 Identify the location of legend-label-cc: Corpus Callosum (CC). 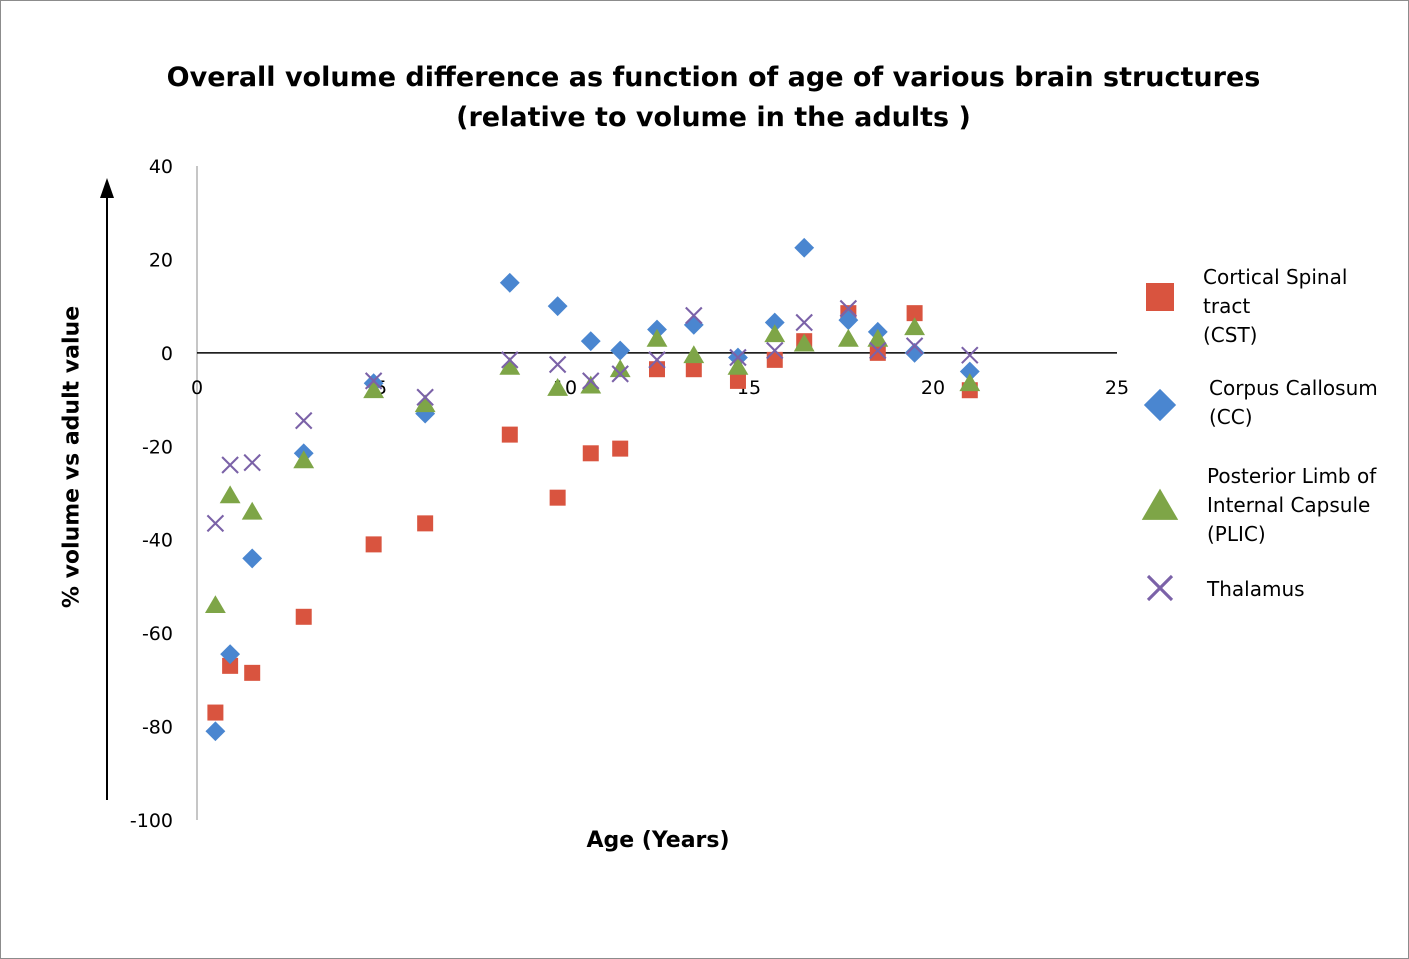
(1293, 402).